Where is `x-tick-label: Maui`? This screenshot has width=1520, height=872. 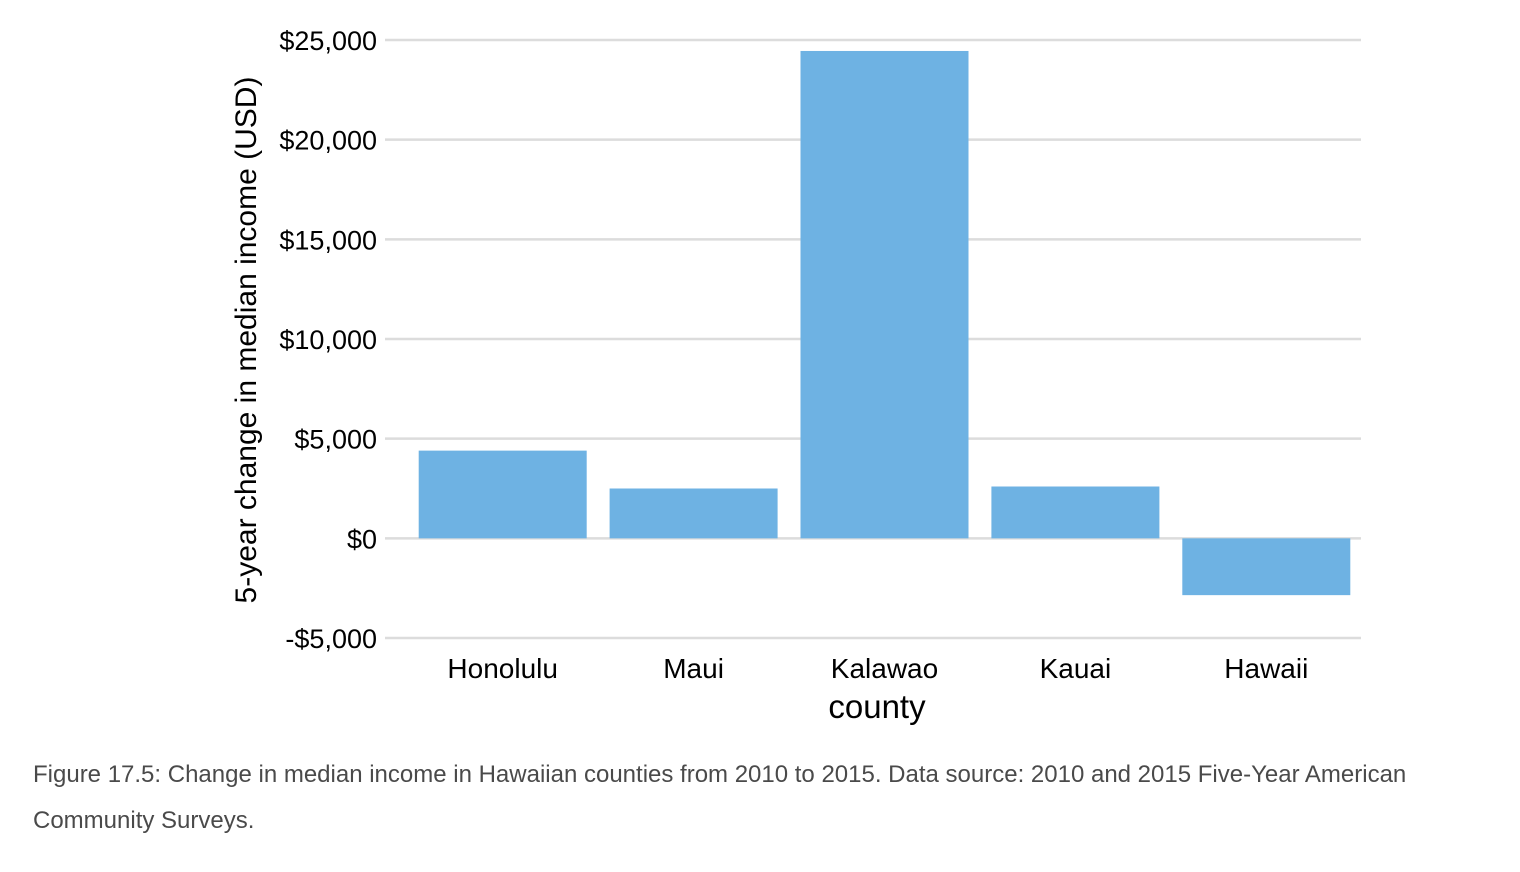
x-tick-label: Maui is located at coordinates (693, 668).